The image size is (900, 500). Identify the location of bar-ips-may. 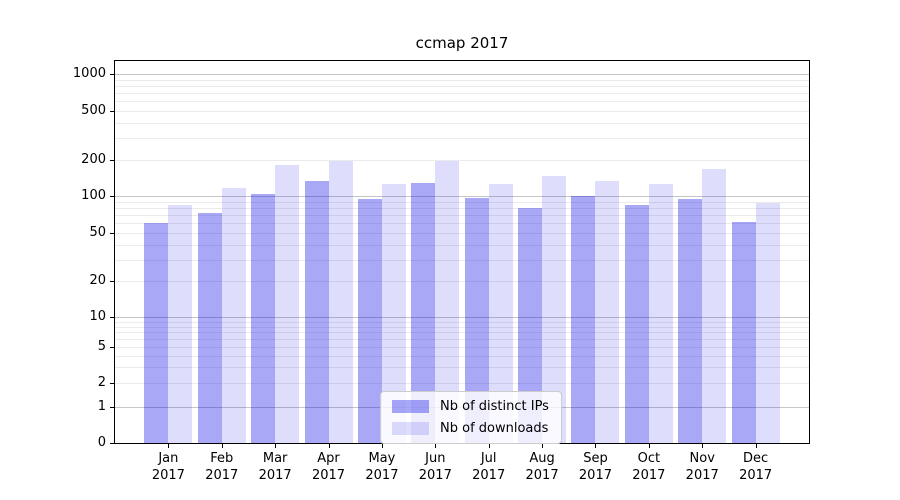
(369, 321).